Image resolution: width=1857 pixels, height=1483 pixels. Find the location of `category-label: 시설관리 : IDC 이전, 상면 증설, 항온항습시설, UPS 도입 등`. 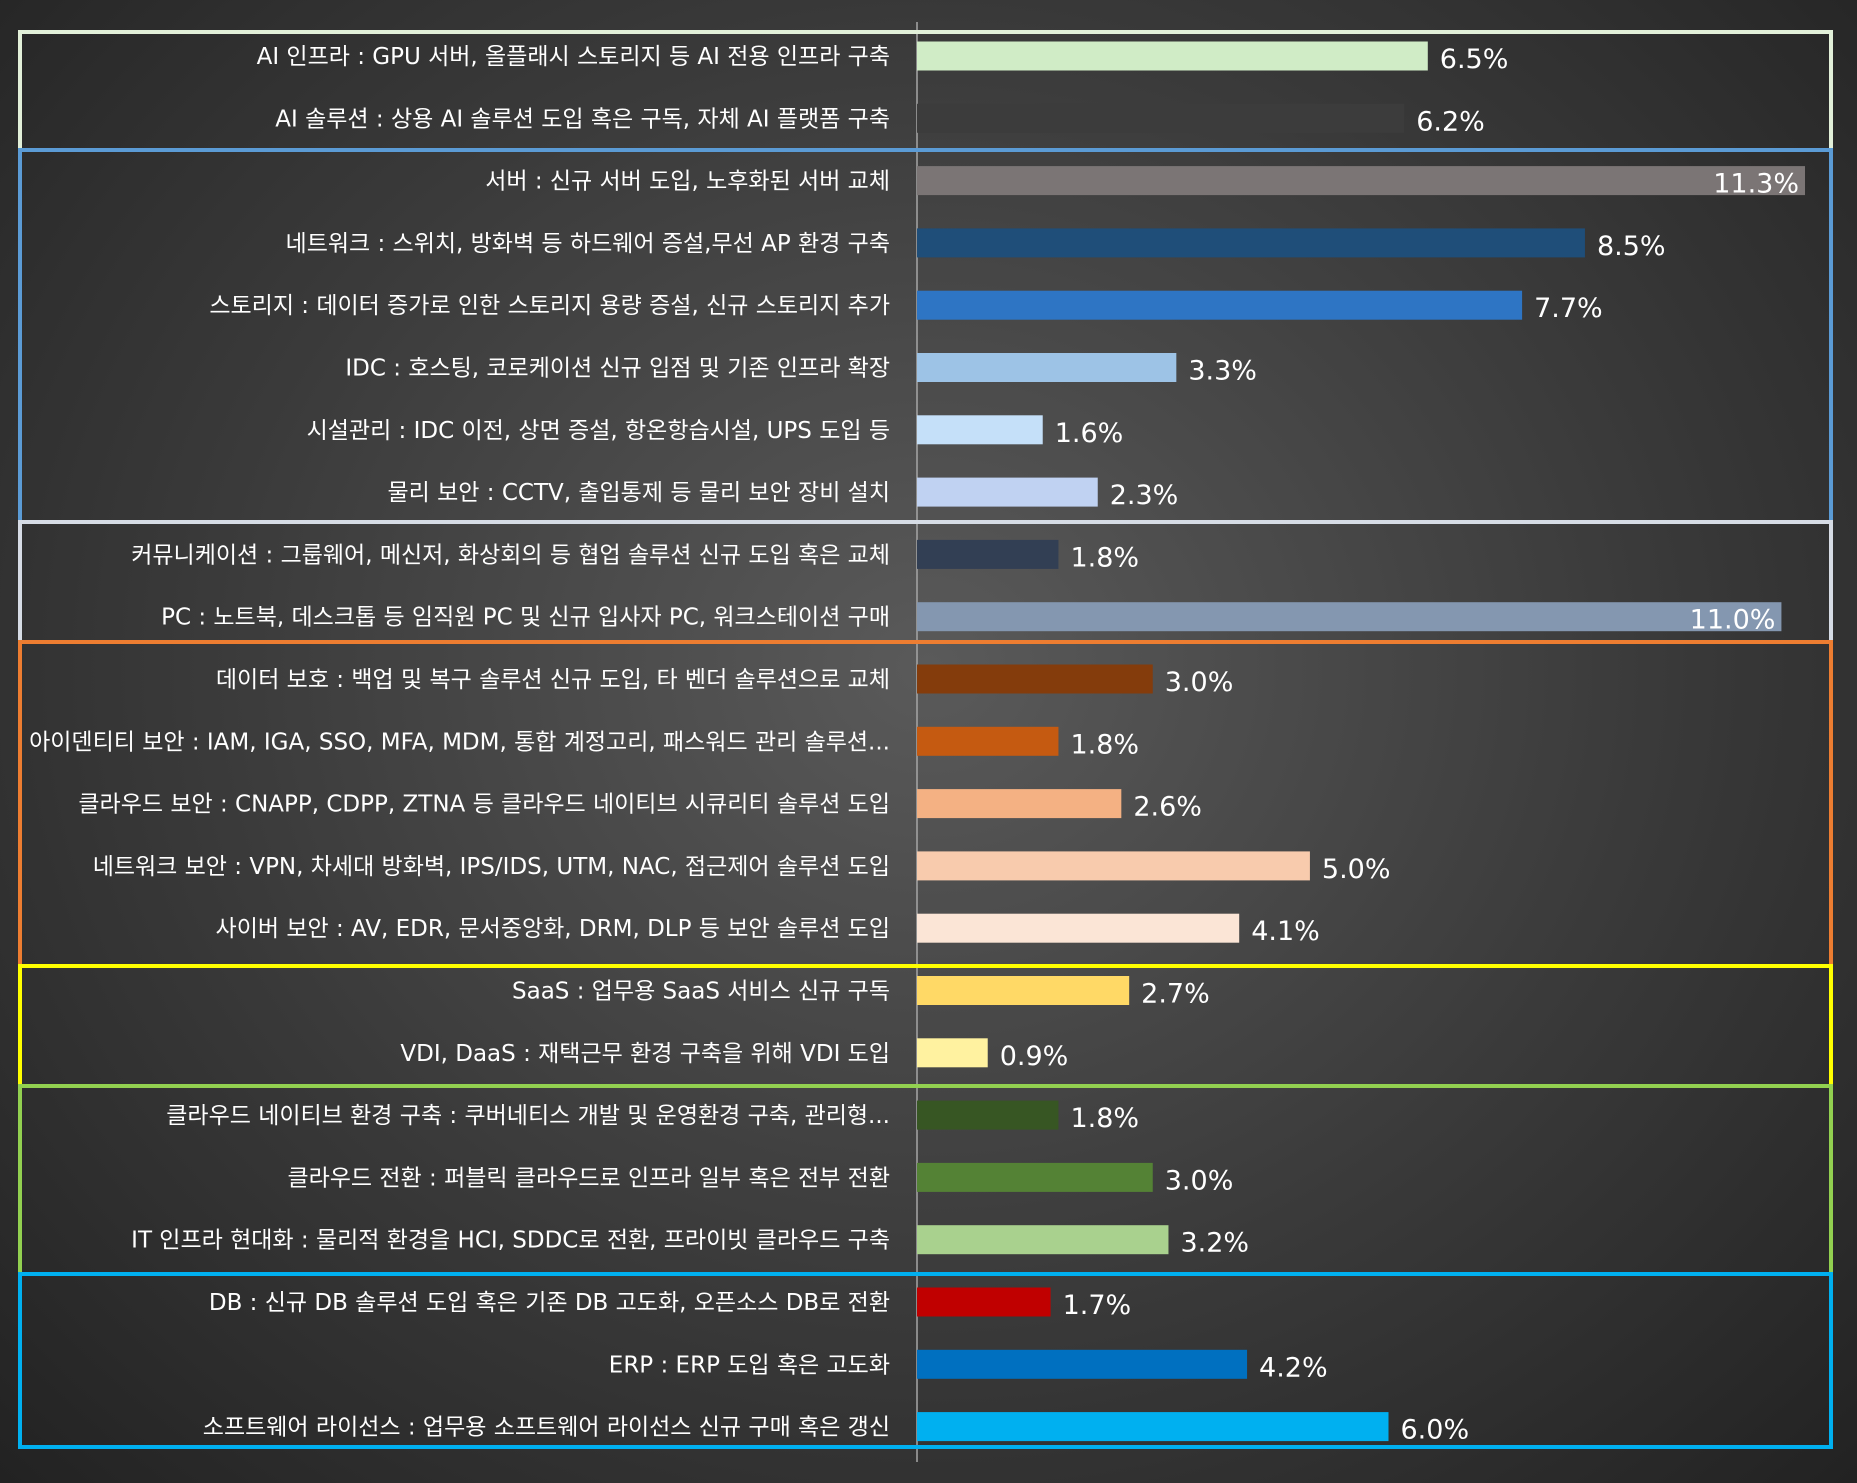

category-label: 시설관리 : IDC 이전, 상면 증설, 항온항습시설, UPS 도입 등 is located at coordinates (598, 431).